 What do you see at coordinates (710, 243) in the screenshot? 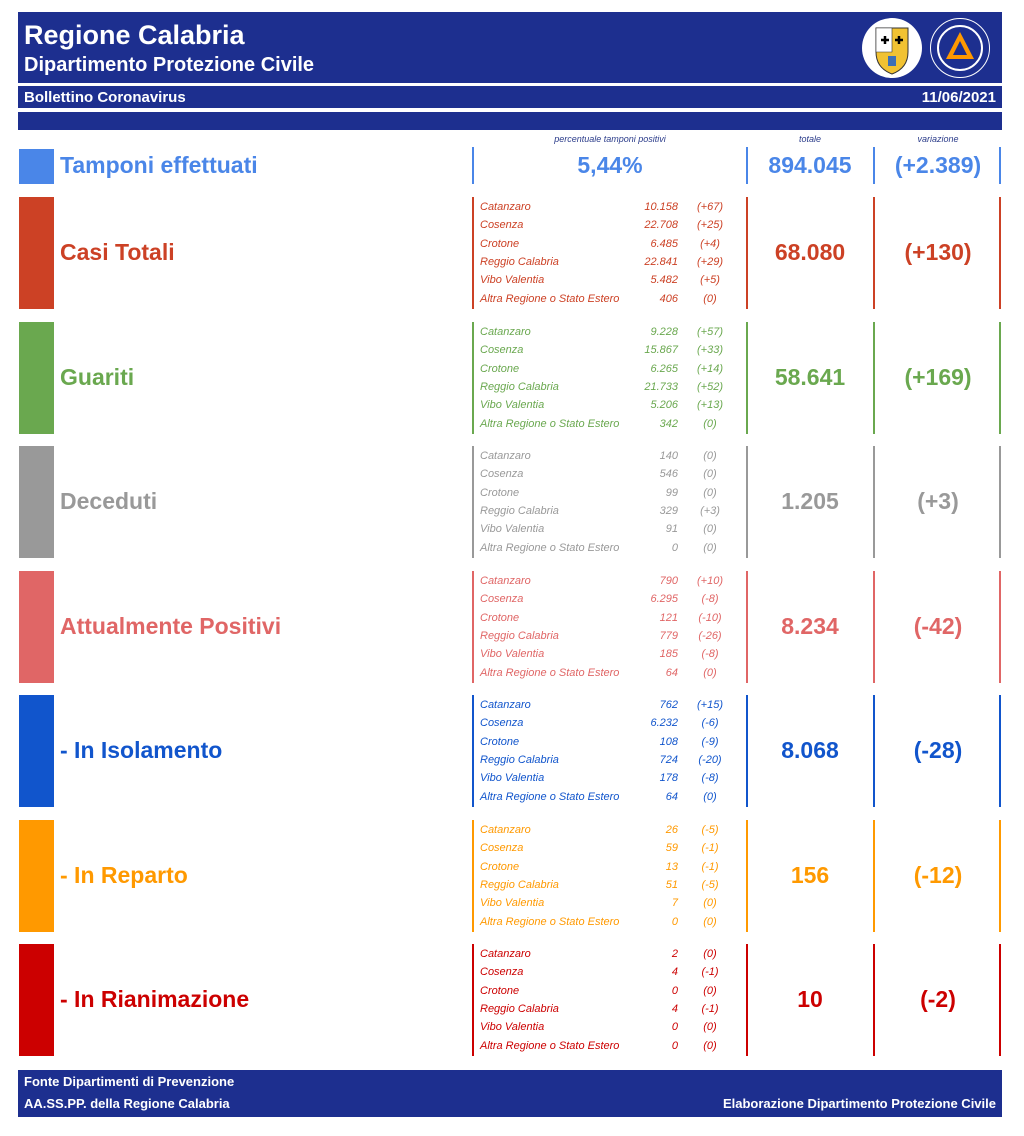
I see `province-delta: (+4)` at bounding box center [710, 243].